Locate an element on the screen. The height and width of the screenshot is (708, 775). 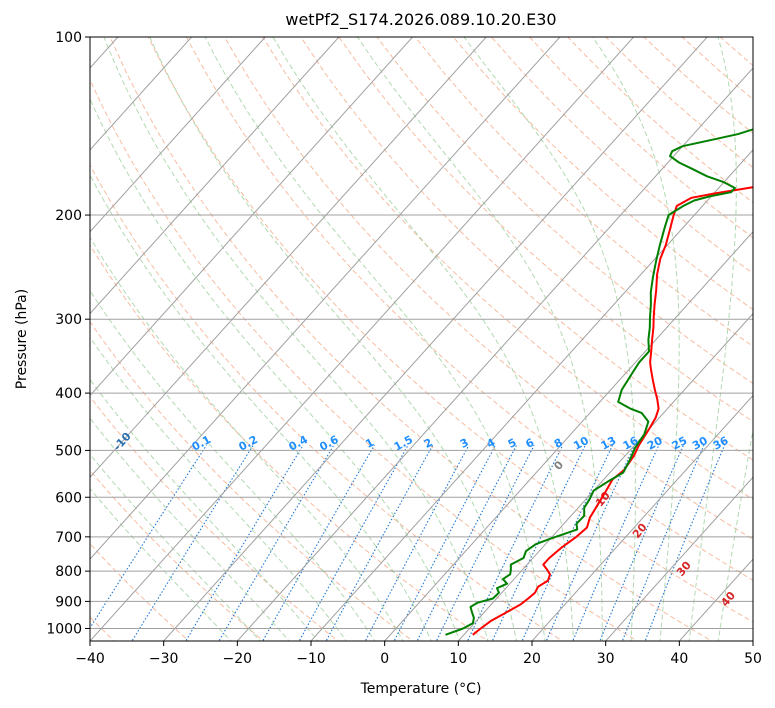
y-tick-label: 400 is located at coordinates (68, 394).